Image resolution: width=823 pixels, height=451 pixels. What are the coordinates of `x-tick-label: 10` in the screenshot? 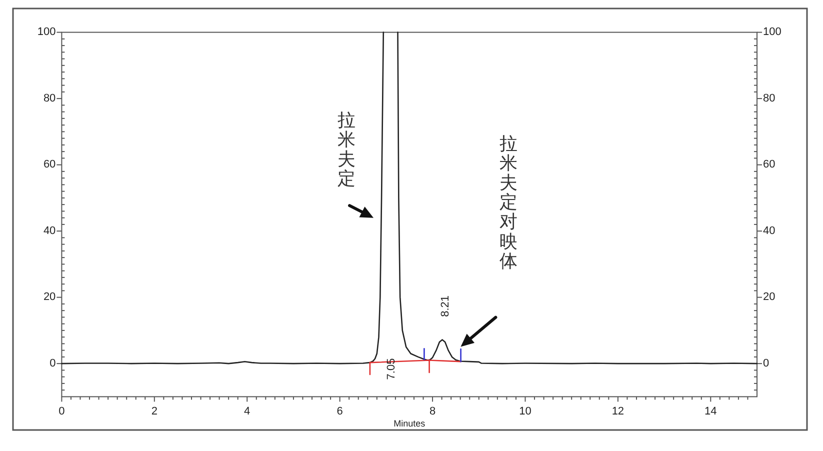 It's located at (525, 412).